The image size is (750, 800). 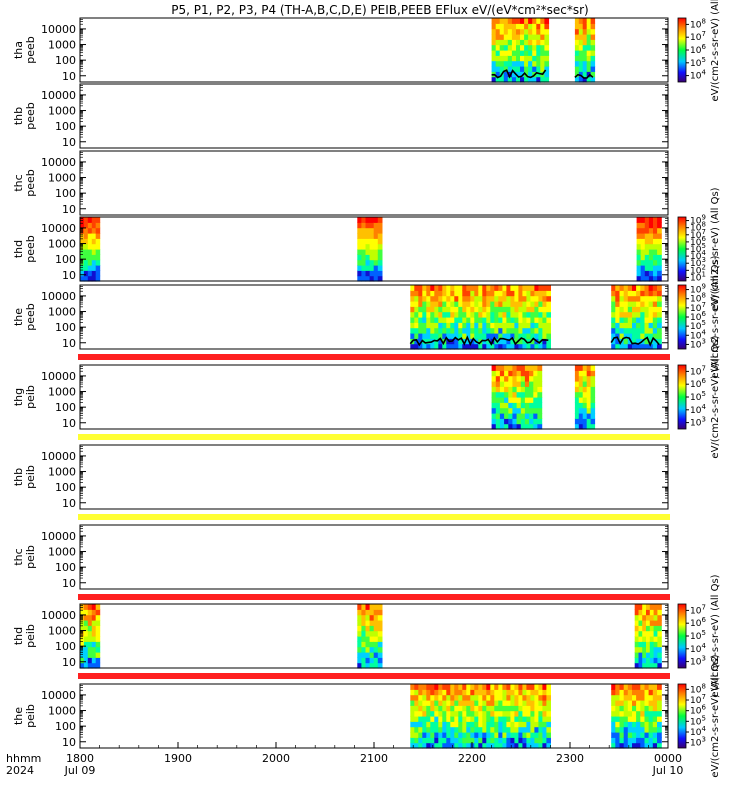 What do you see at coordinates (682, 716) in the screenshot?
I see `colorbar` at bounding box center [682, 716].